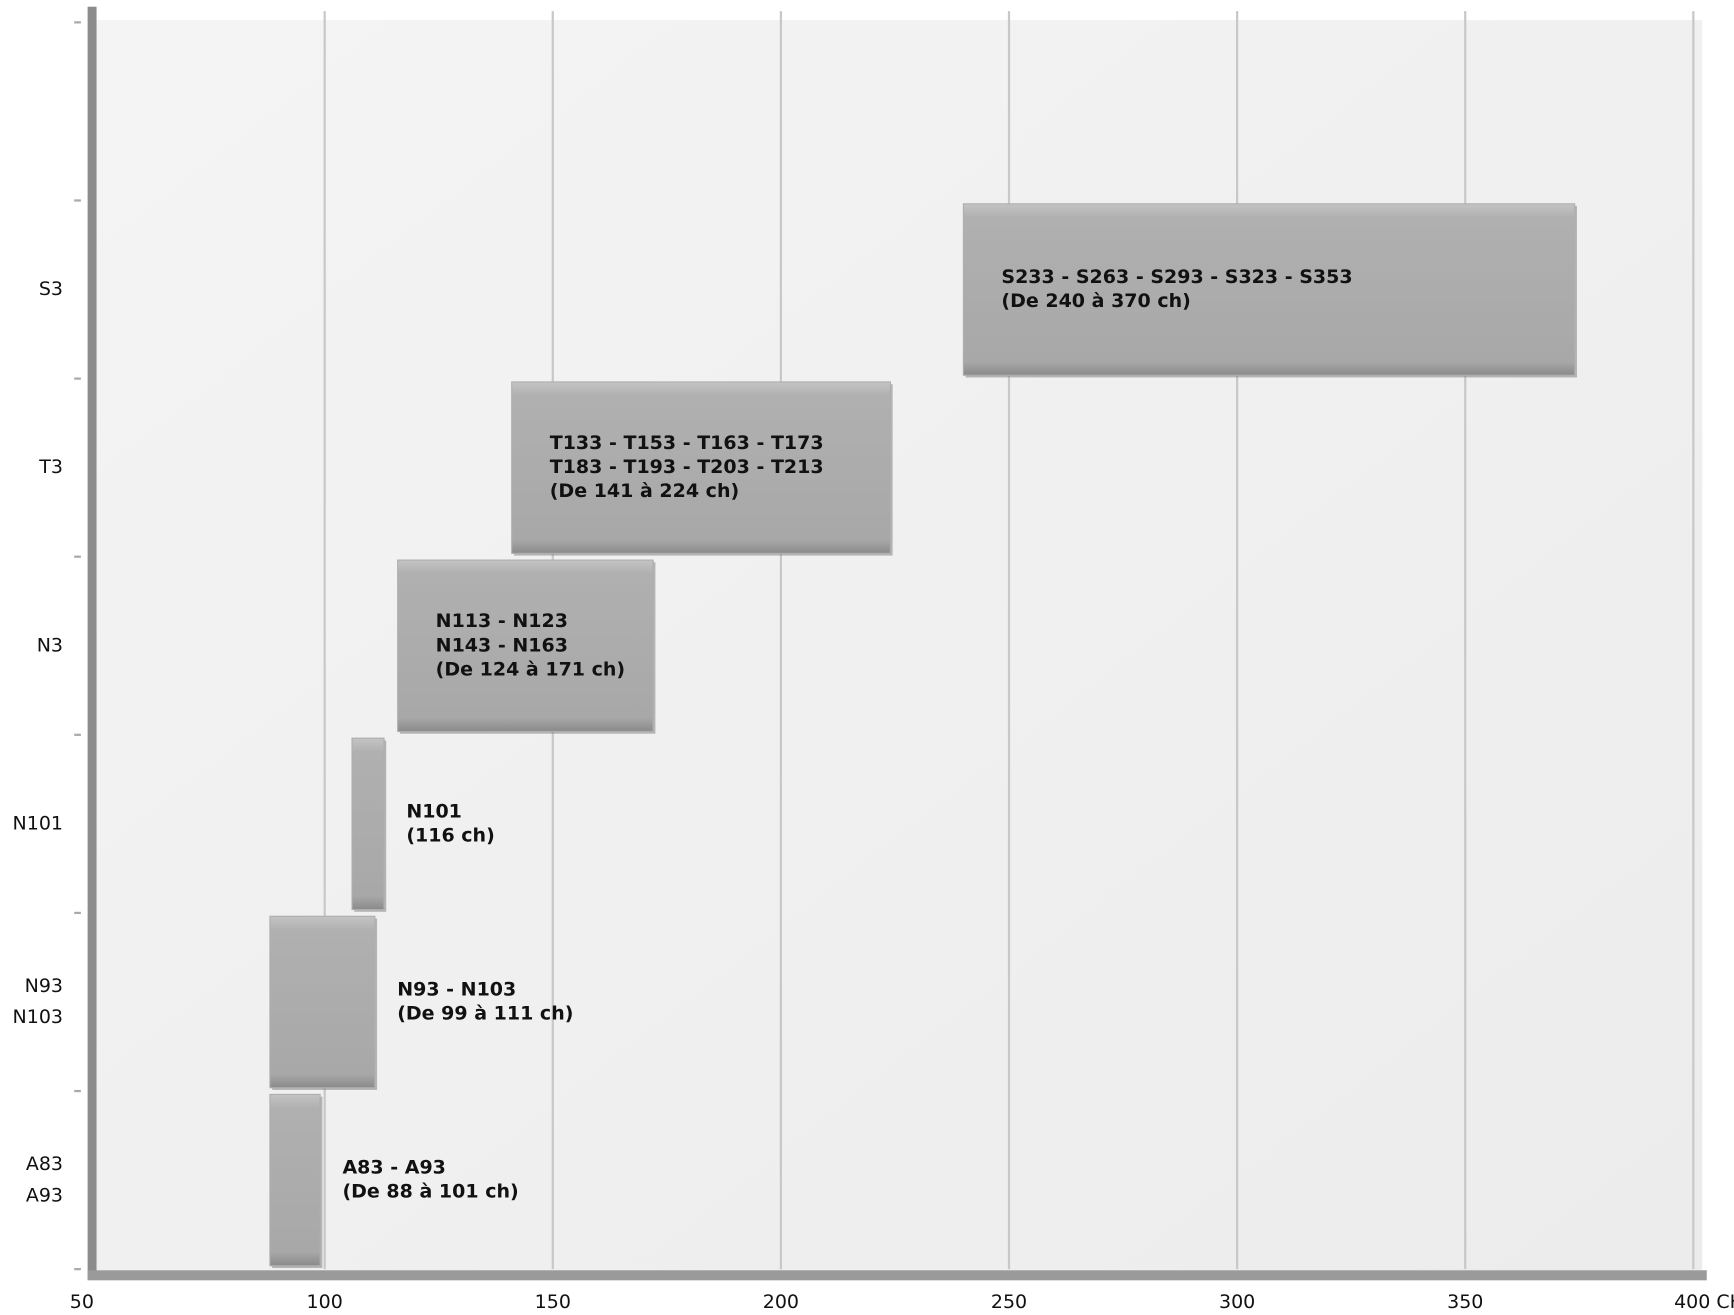 Image resolution: width=1734 pixels, height=1315 pixels. What do you see at coordinates (1009, 1302) in the screenshot?
I see `x-tick-label: 250` at bounding box center [1009, 1302].